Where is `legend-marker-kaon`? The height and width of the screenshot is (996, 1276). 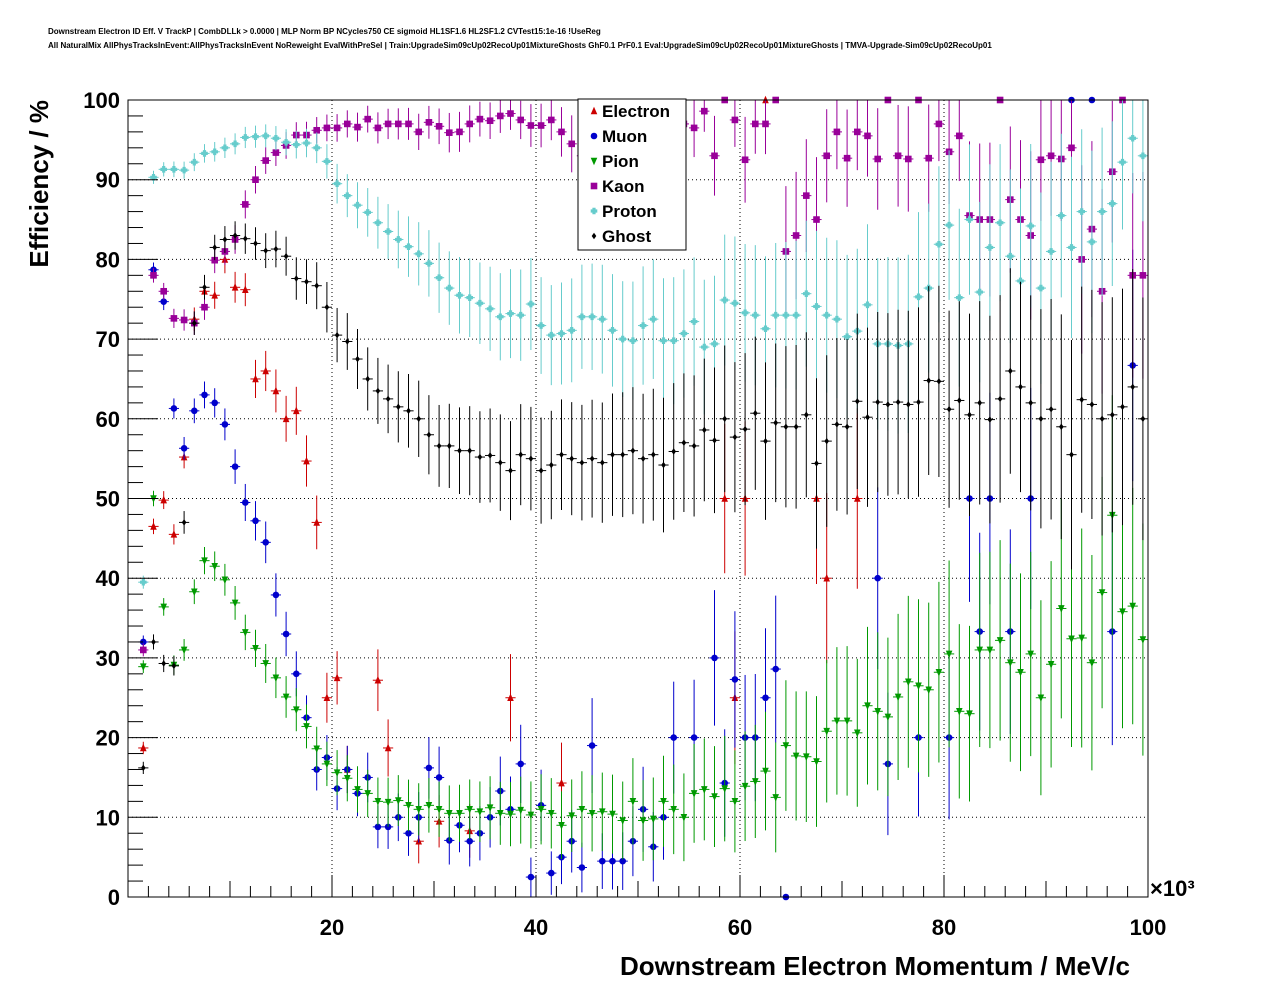
legend-marker-kaon is located at coordinates (594, 186).